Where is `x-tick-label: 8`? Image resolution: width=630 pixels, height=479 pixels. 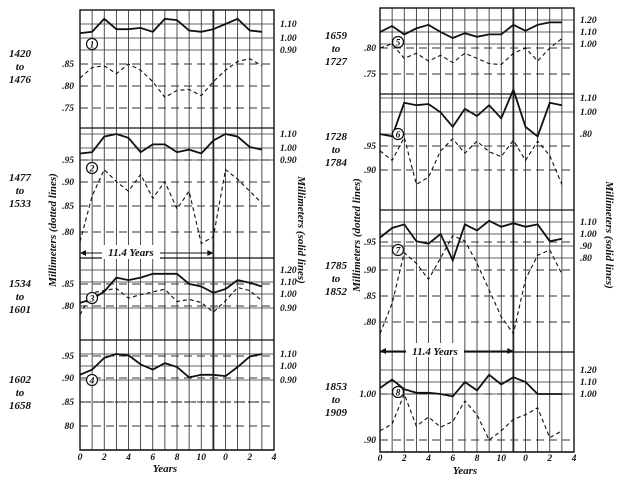
x-tick-label: 8 is located at coordinates (477, 459).